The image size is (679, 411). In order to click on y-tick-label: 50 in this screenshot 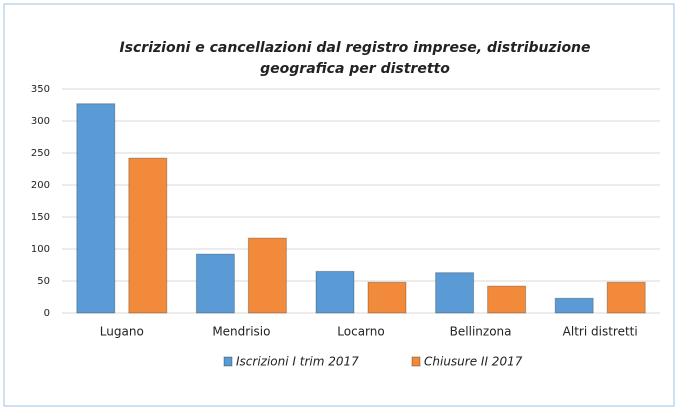, I will do `click(43, 281)`.